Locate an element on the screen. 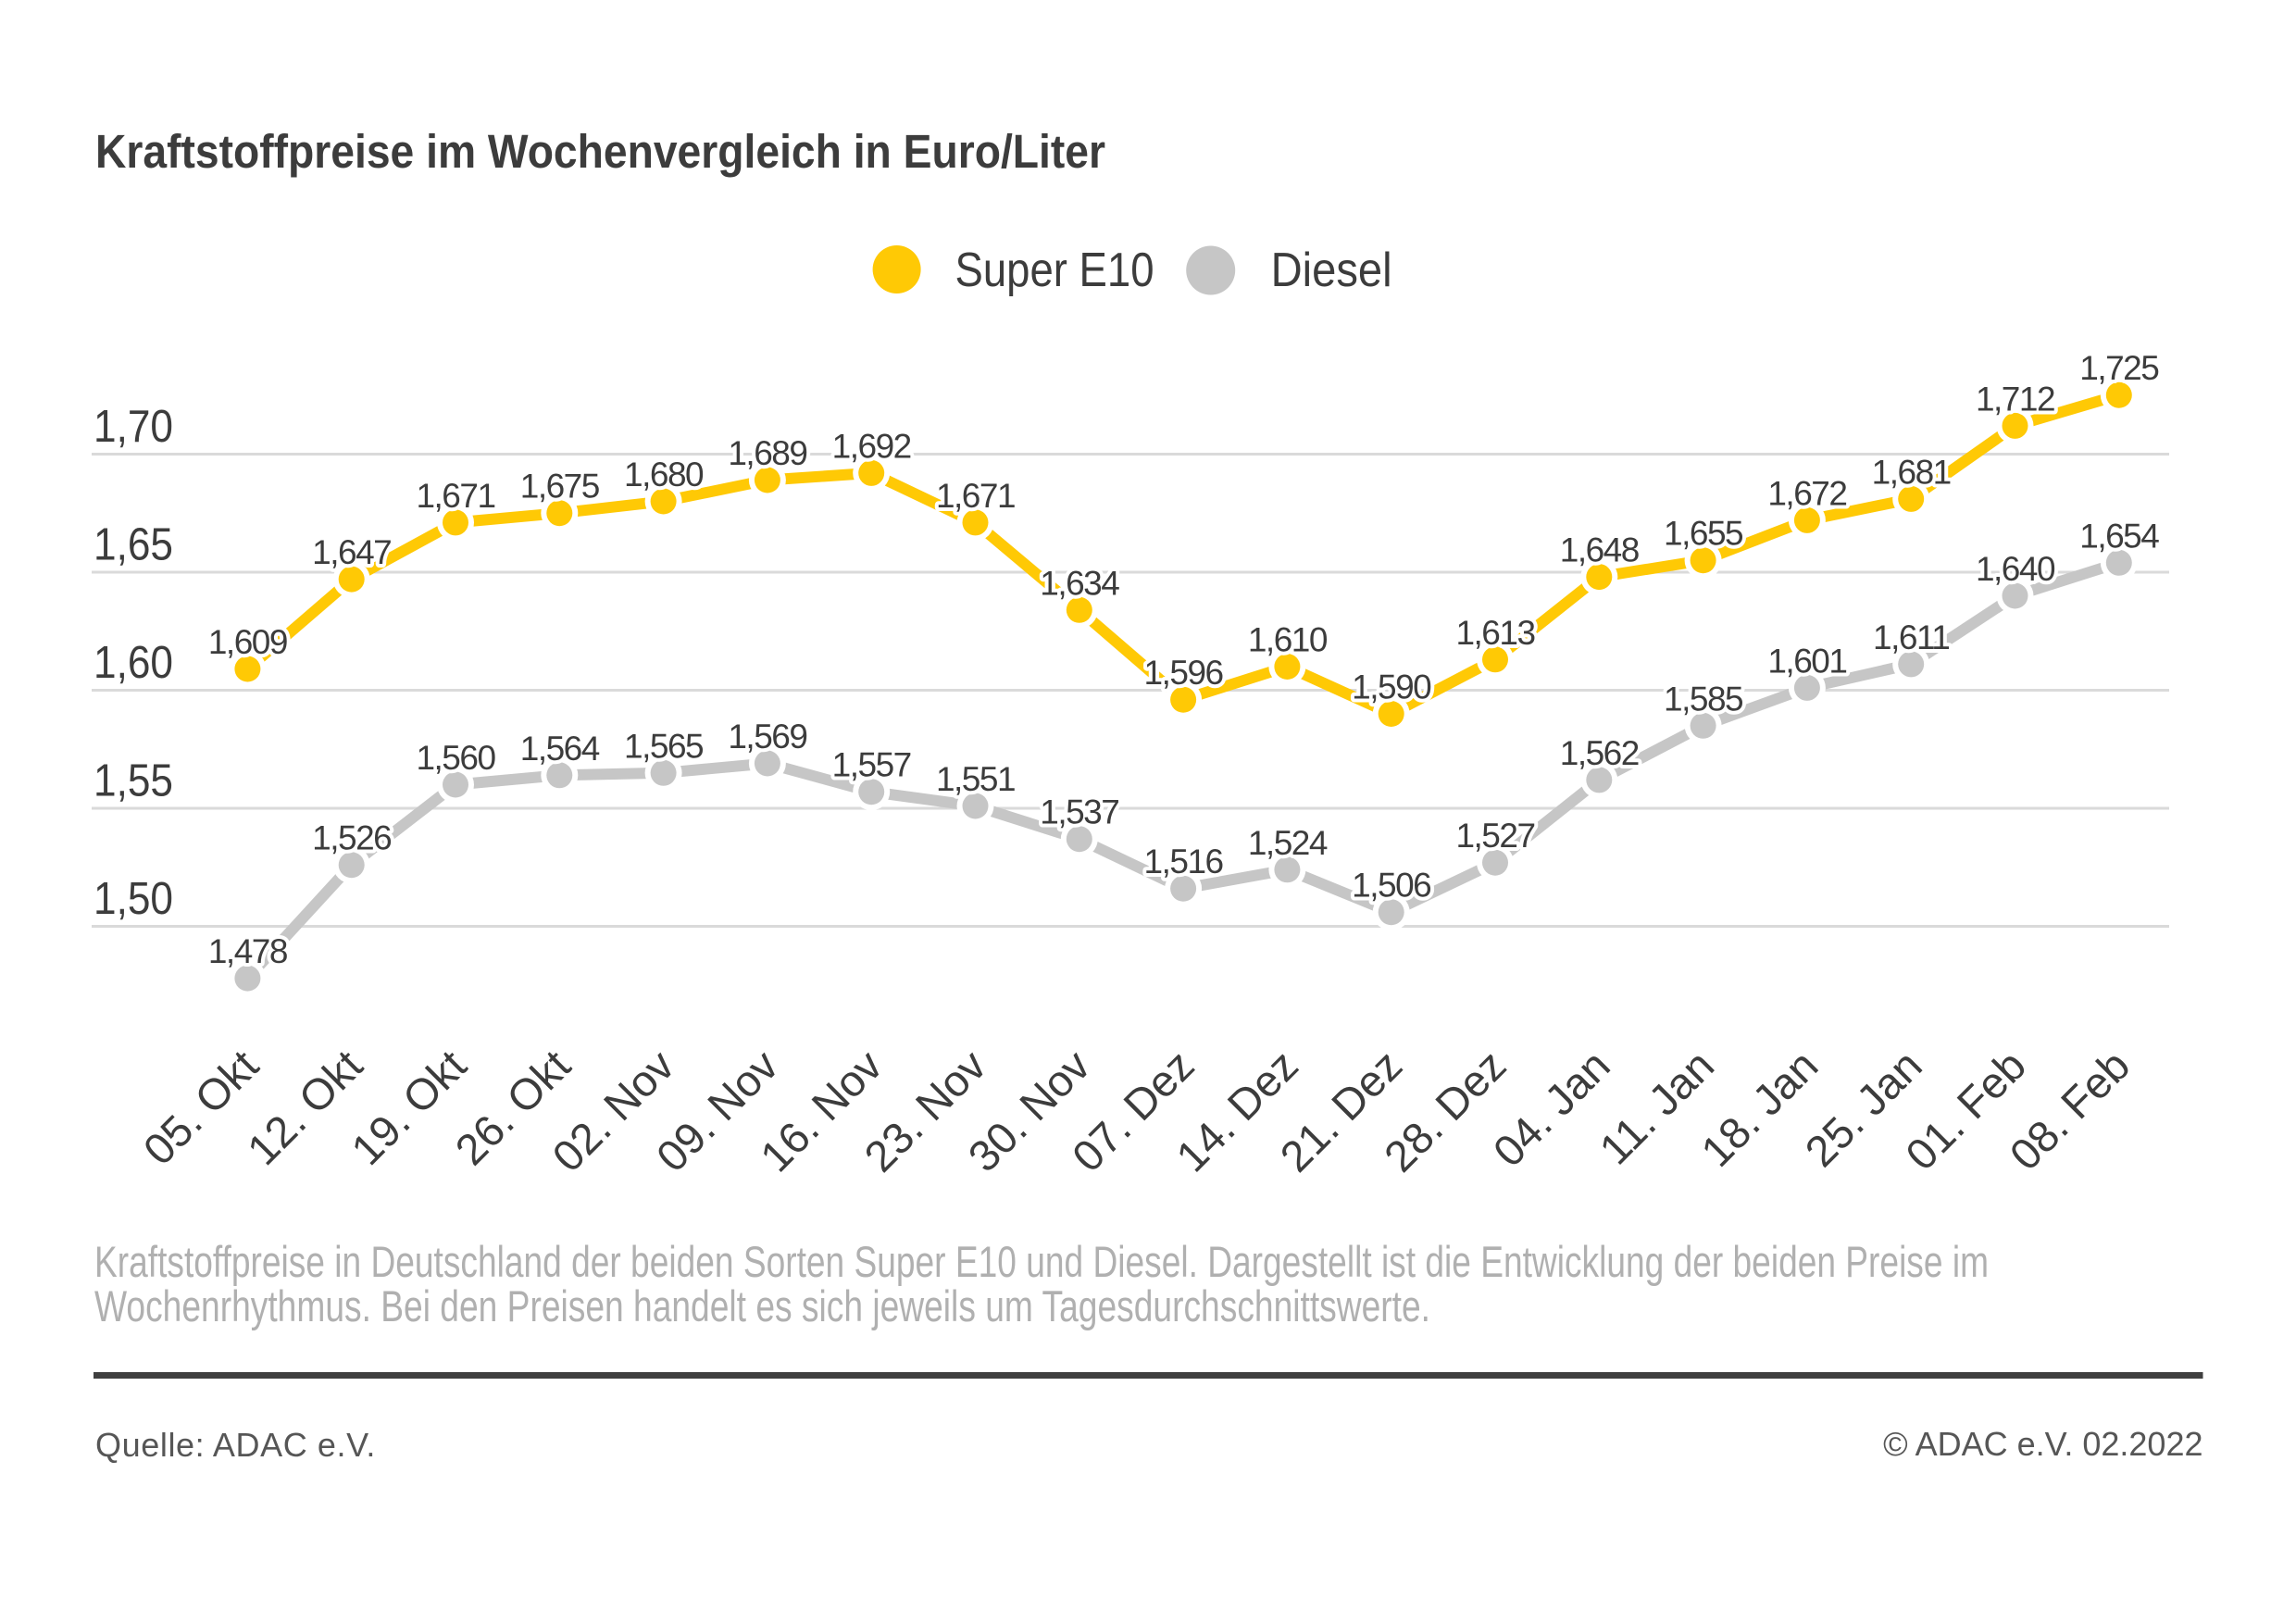 The height and width of the screenshot is (1611, 2296). svg-text: 1,564 is located at coordinates (560, 749).